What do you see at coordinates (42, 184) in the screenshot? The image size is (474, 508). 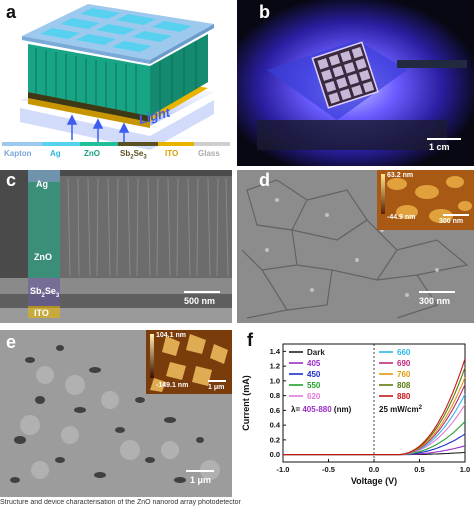 I see `layer-label-ag: Ag` at bounding box center [42, 184].